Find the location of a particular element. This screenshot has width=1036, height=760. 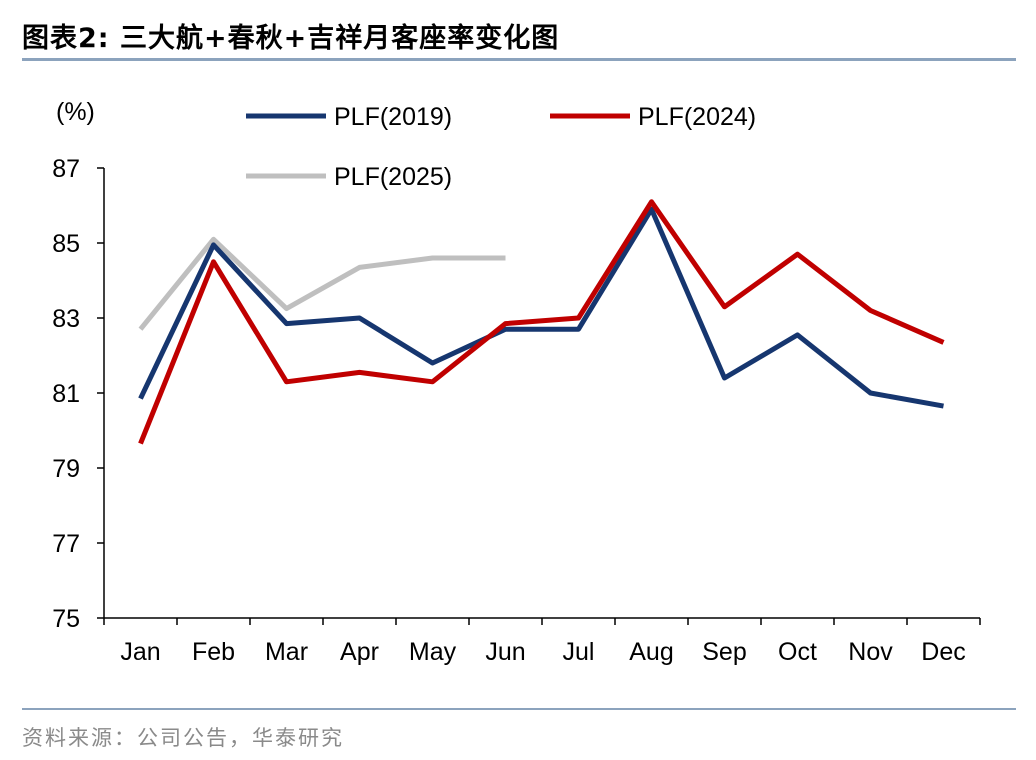

y-tick-label: 79 is located at coordinates (66, 469).